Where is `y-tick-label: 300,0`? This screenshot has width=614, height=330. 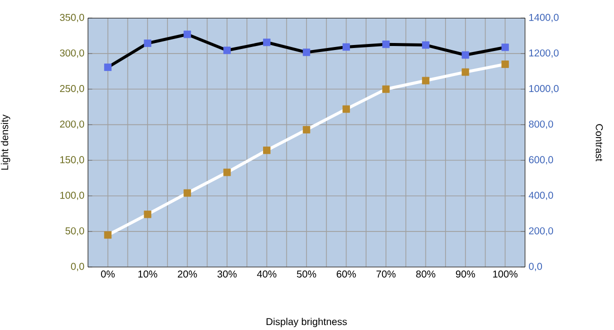 y-tick-label: 300,0 is located at coordinates (72, 53).